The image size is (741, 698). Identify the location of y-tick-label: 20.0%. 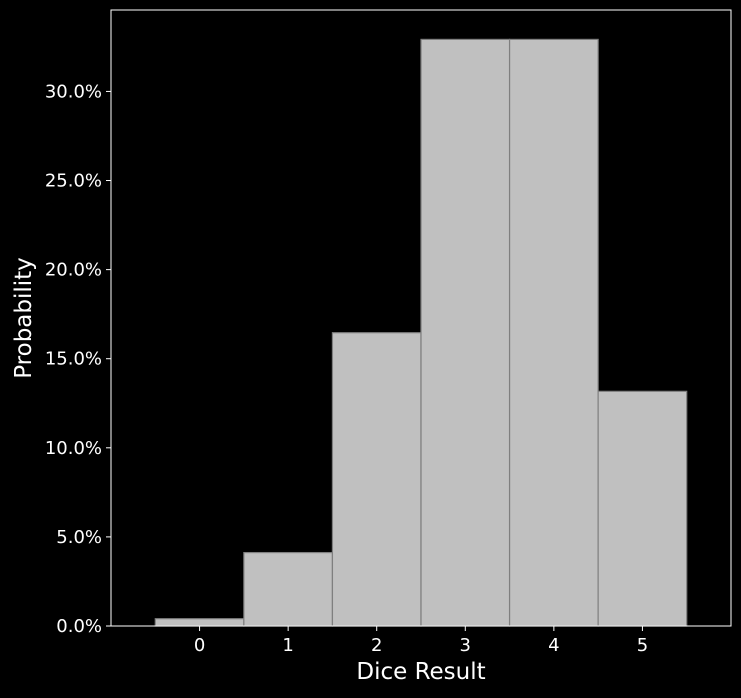
(73, 270).